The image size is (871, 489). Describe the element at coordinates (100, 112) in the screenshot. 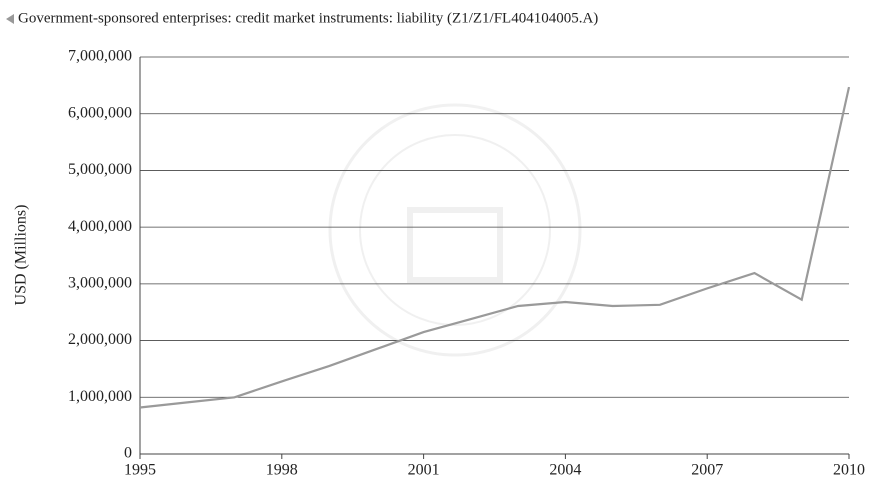

I see `y-tick-label: 6,000,000` at that location.